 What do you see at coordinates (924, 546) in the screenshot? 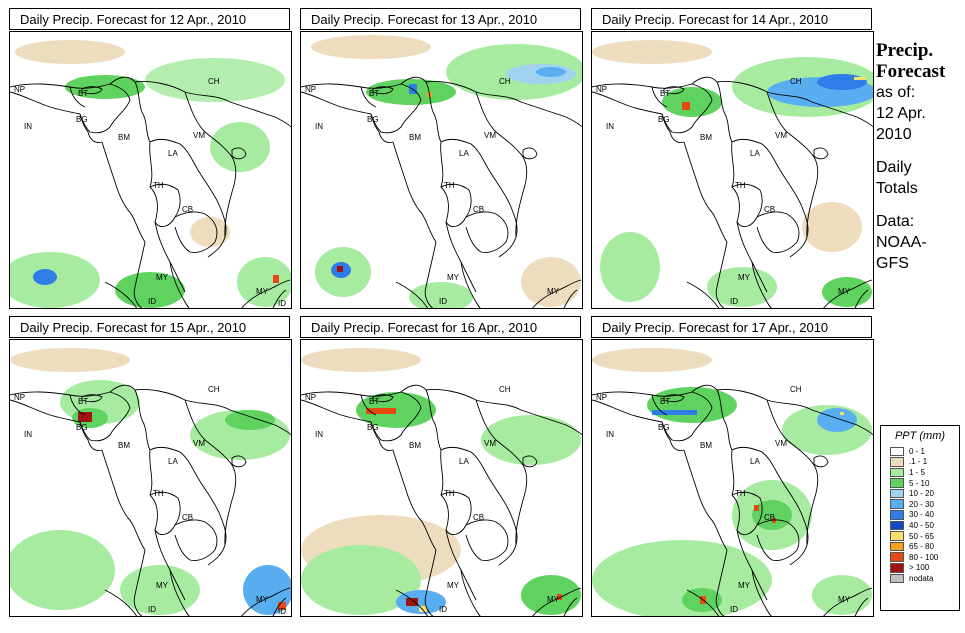
I see `legend-item: 65 - 80` at bounding box center [924, 546].